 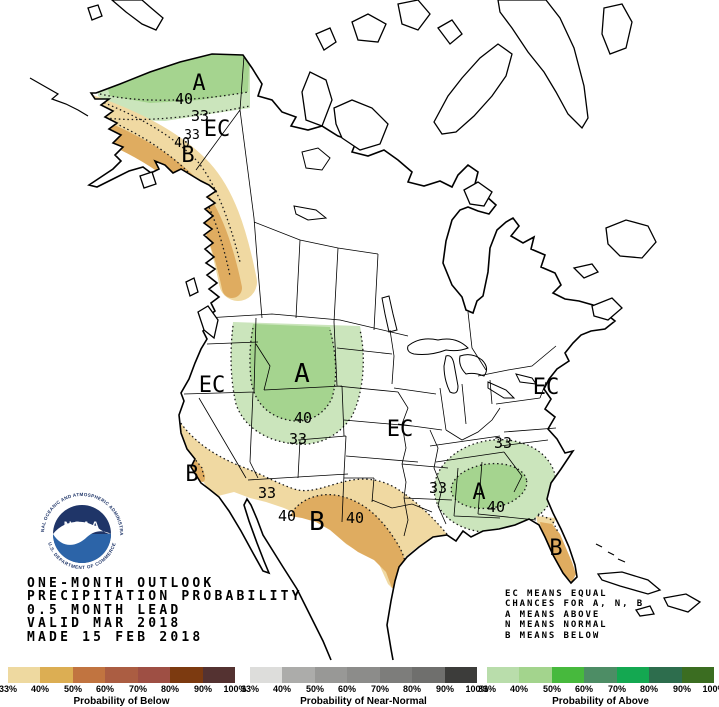 What do you see at coordinates (600, 701) in the screenshot?
I see `colorbar-above-caption: Probability of Above` at bounding box center [600, 701].